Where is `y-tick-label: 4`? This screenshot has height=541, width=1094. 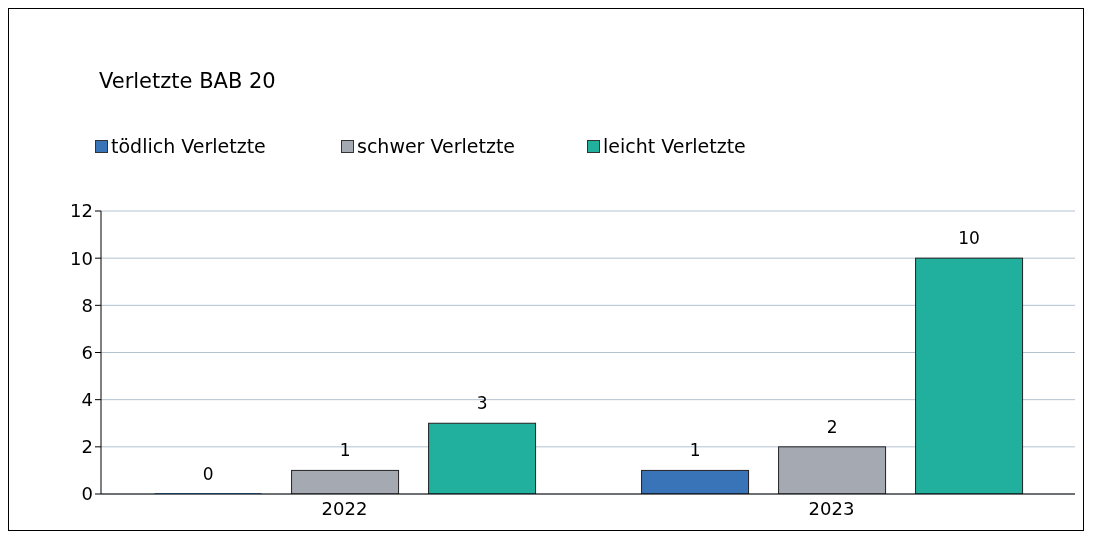 y-tick-label: 4 is located at coordinates (87, 400).